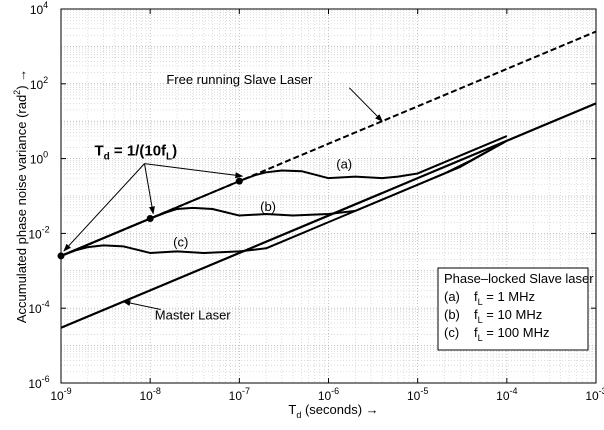 The width and height of the screenshot is (604, 430). What do you see at coordinates (193, 314) in the screenshot?
I see `master-laser-label: Master Laser` at bounding box center [193, 314].